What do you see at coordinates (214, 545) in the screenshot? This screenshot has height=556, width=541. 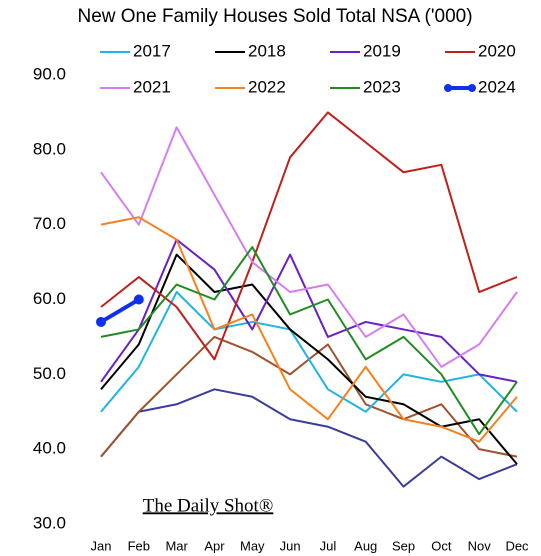 I see `x-tick-label: Apr` at bounding box center [214, 545].